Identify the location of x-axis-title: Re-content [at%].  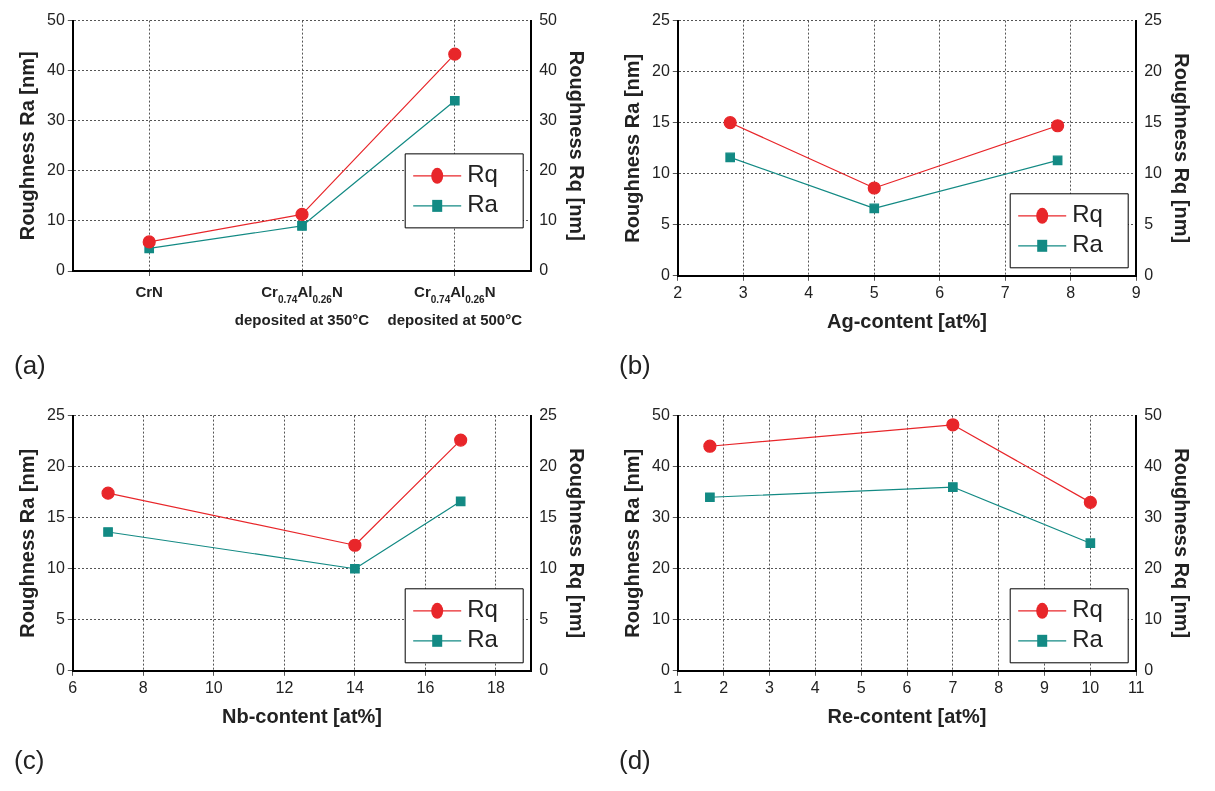
(907, 715).